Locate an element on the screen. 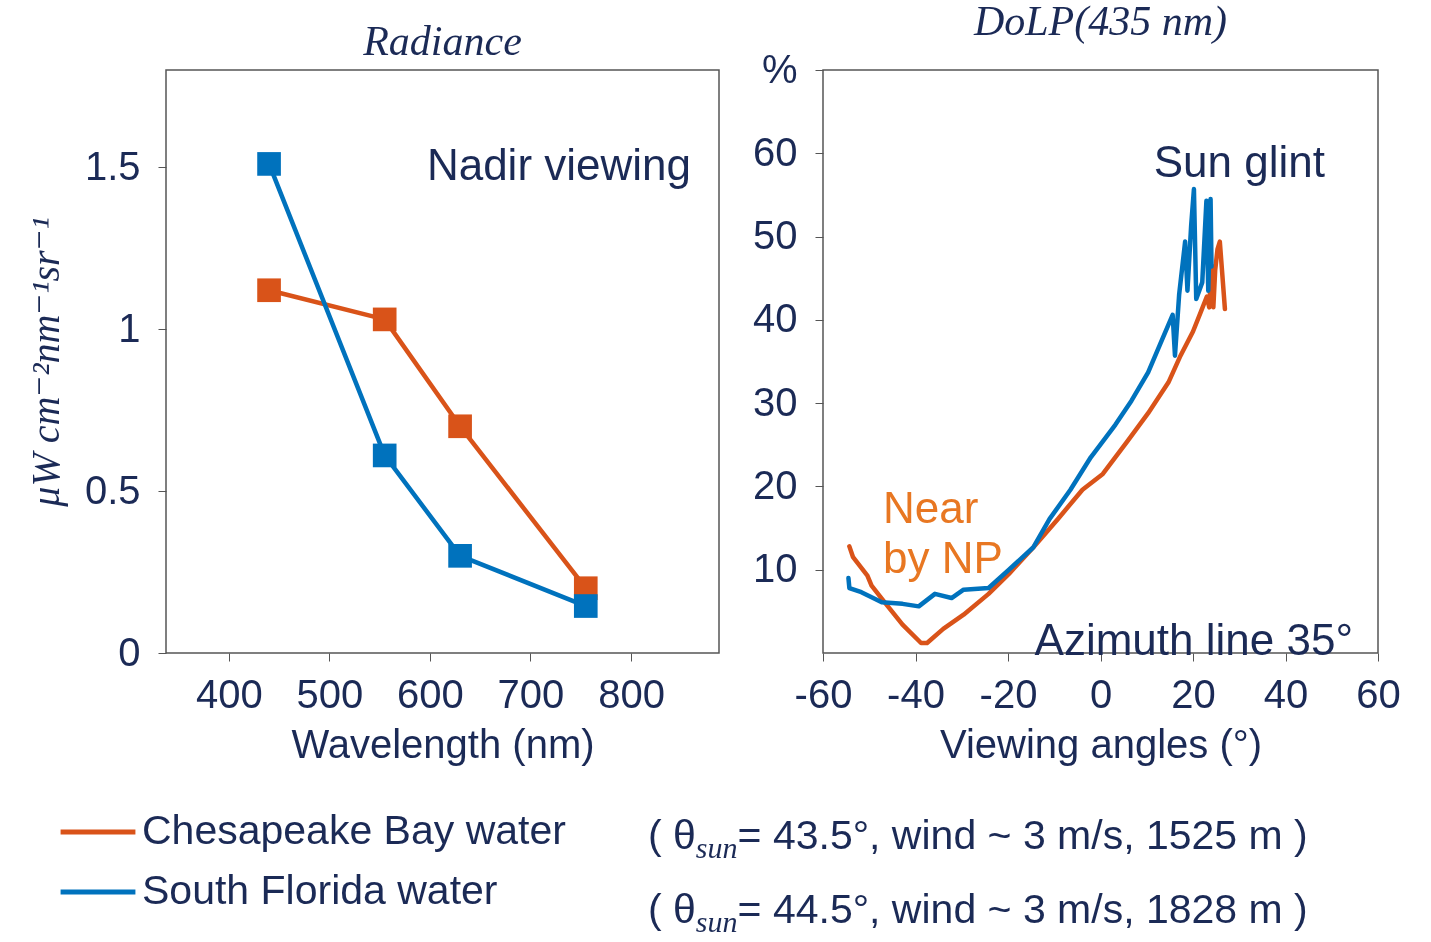 The height and width of the screenshot is (942, 1431). x-tick-label: -60 is located at coordinates (823, 693).